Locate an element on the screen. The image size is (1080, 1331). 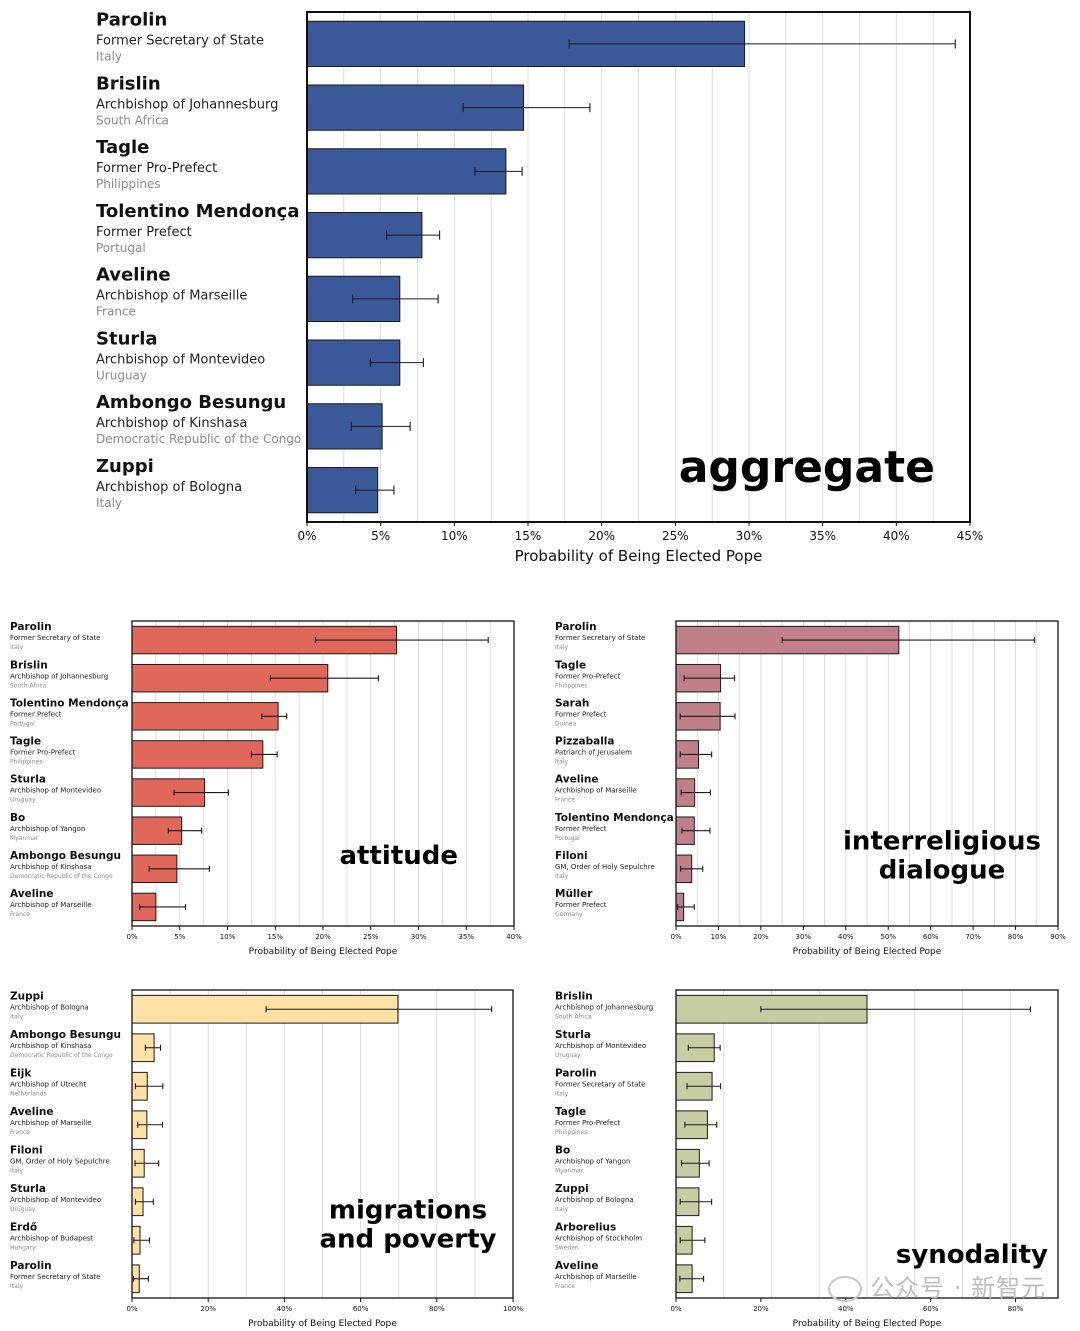
candidate-country: Guinea is located at coordinates (566, 723).